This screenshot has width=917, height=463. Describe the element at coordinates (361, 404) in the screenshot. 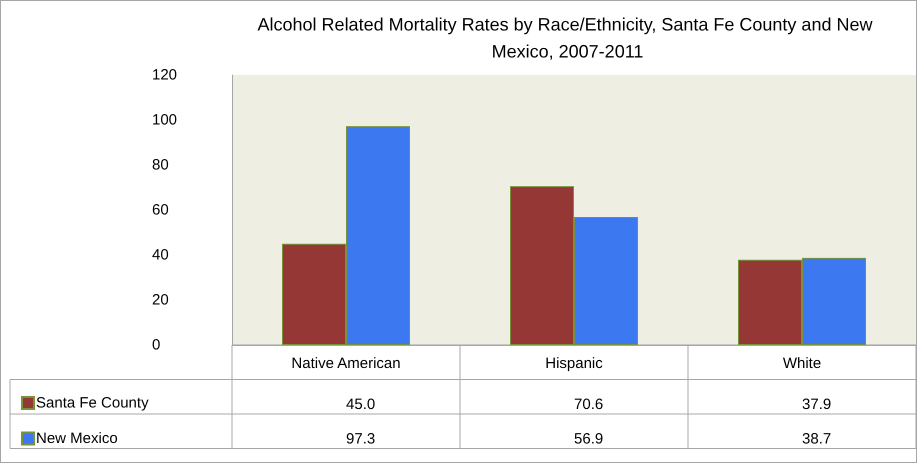

I see `data-label: 45.0` at that location.